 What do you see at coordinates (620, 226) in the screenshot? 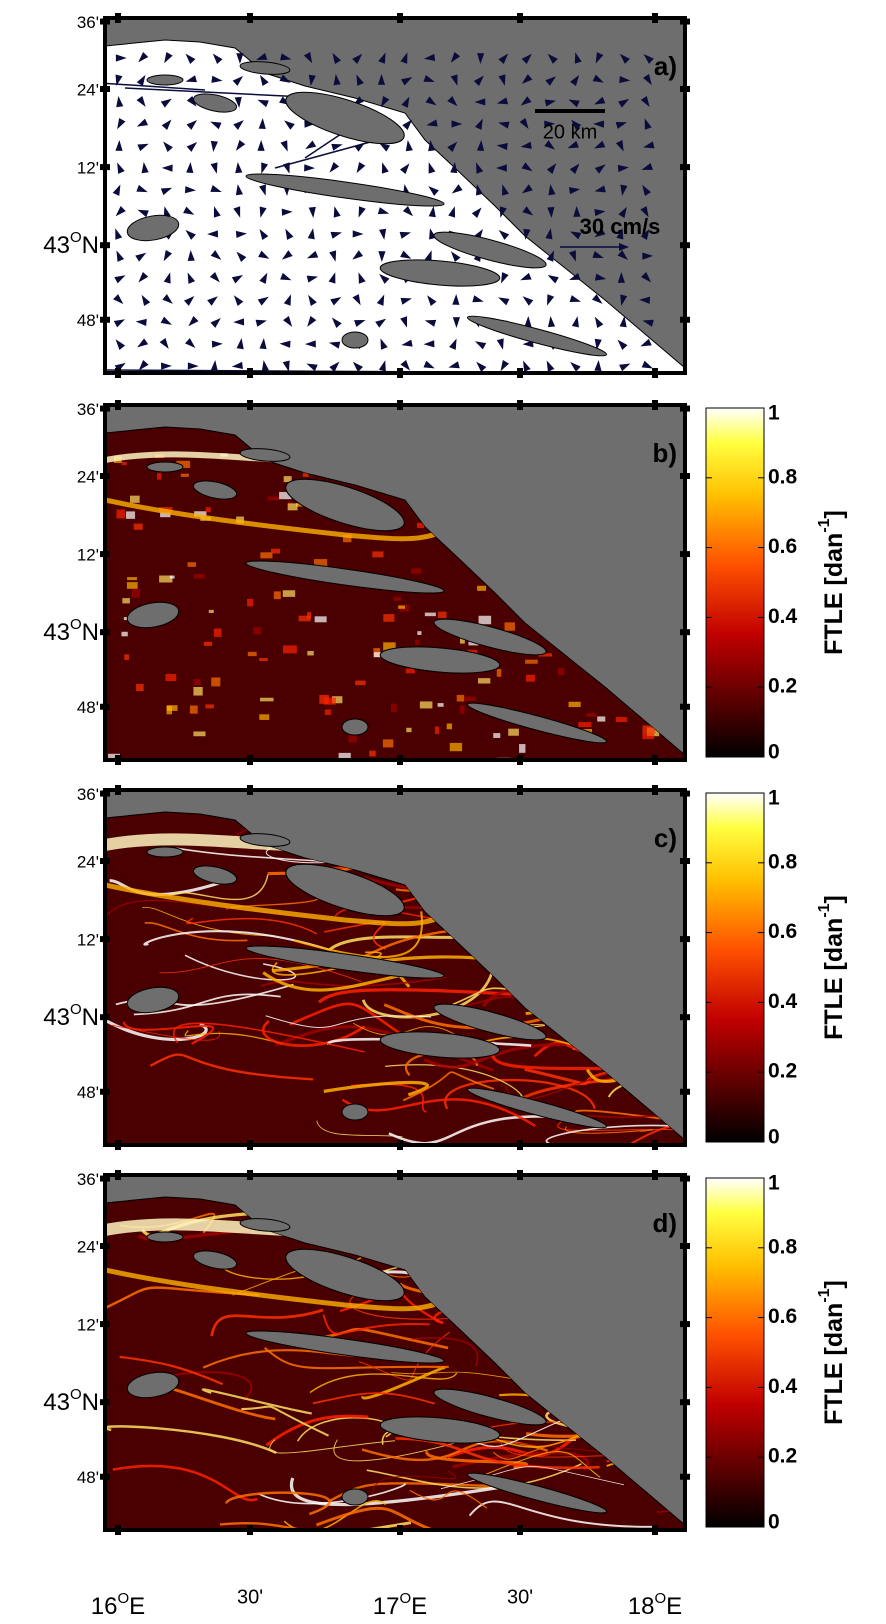
I see `vector-scale-label: 30 cm/s` at bounding box center [620, 226].